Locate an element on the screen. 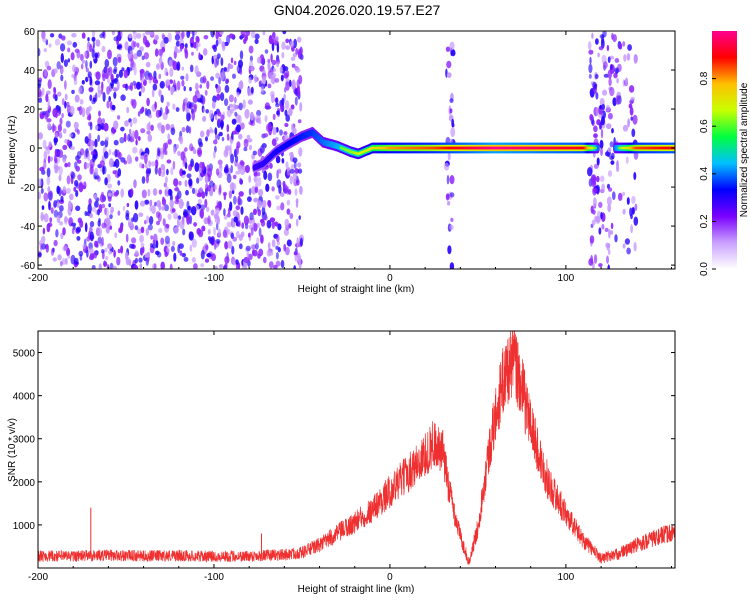 The image size is (750, 600). colorbar-bar is located at coordinates (724, 150).